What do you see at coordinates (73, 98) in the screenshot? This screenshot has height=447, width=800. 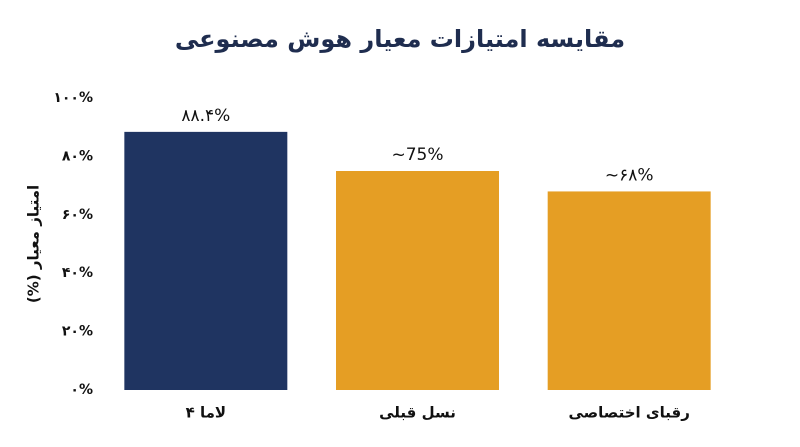 I see `y-tick-label: ۱۰۰%` at bounding box center [73, 98].